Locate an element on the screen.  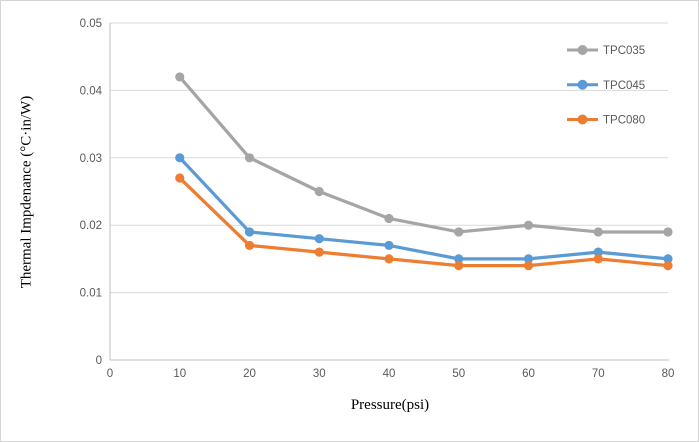
series-line is located at coordinates (424, 222).